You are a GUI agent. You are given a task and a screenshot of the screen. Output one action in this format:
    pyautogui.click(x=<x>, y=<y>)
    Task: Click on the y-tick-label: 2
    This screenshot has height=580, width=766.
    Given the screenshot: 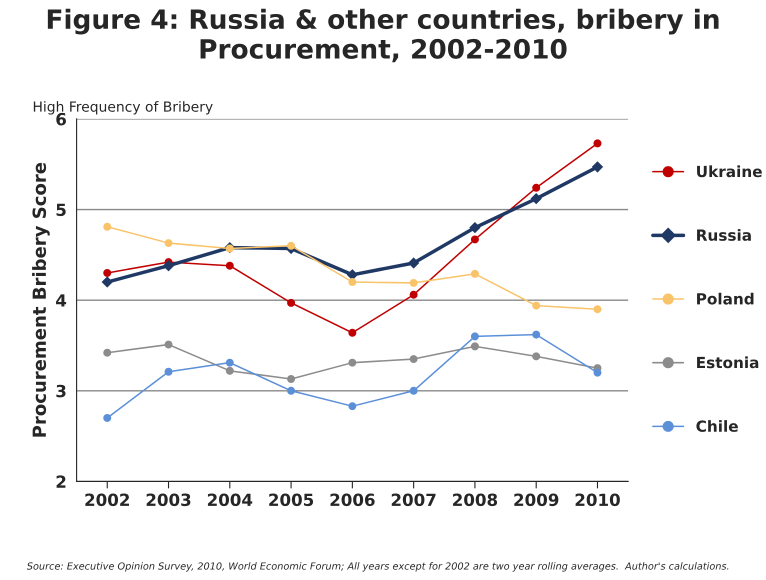 What is the action you would take?
    pyautogui.click(x=61, y=481)
    